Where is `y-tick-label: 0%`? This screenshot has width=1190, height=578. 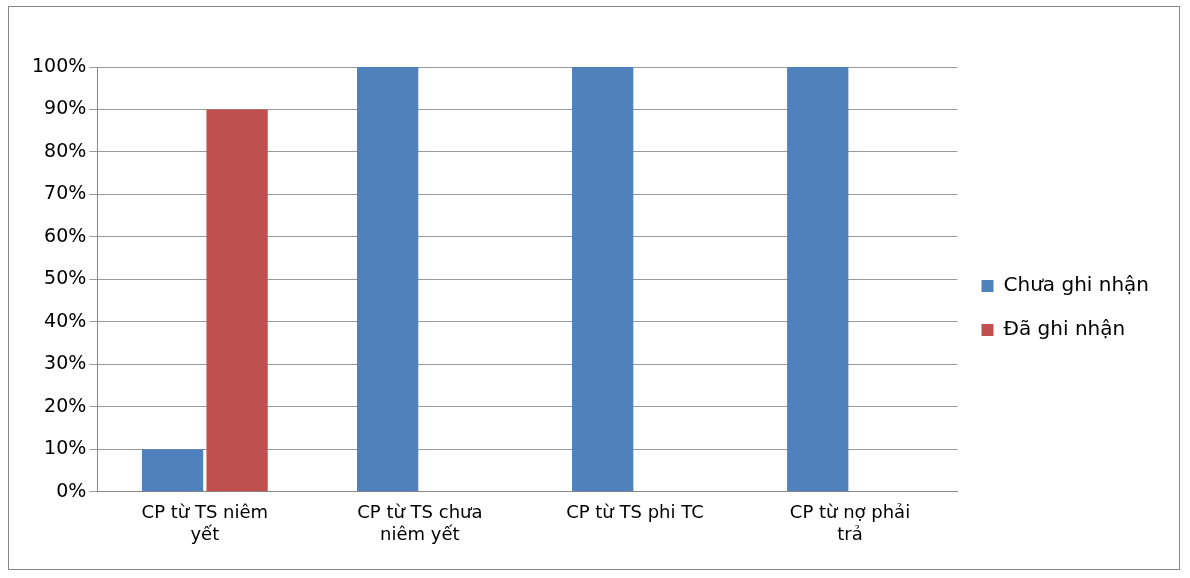 y-tick-label: 0% is located at coordinates (71, 489).